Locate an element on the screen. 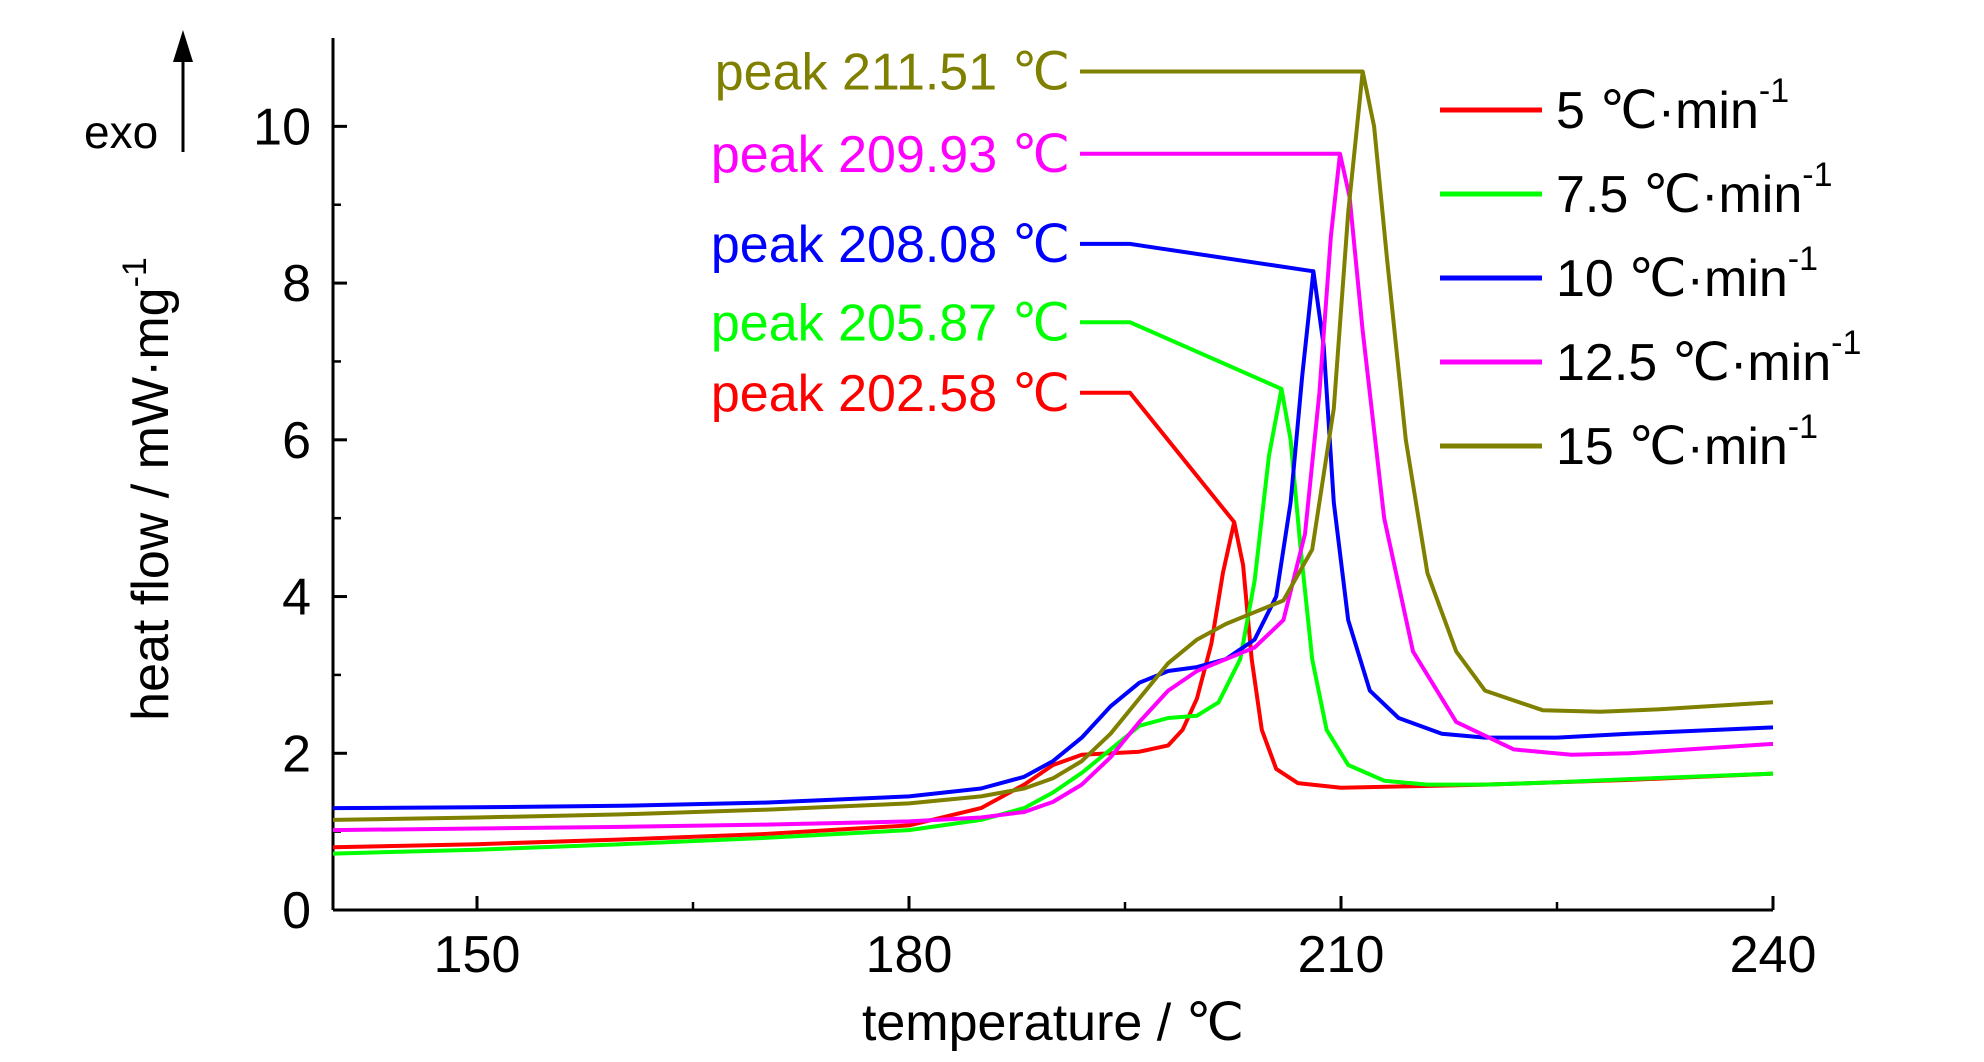  y-tick-label: 10 is located at coordinates (282, 127).